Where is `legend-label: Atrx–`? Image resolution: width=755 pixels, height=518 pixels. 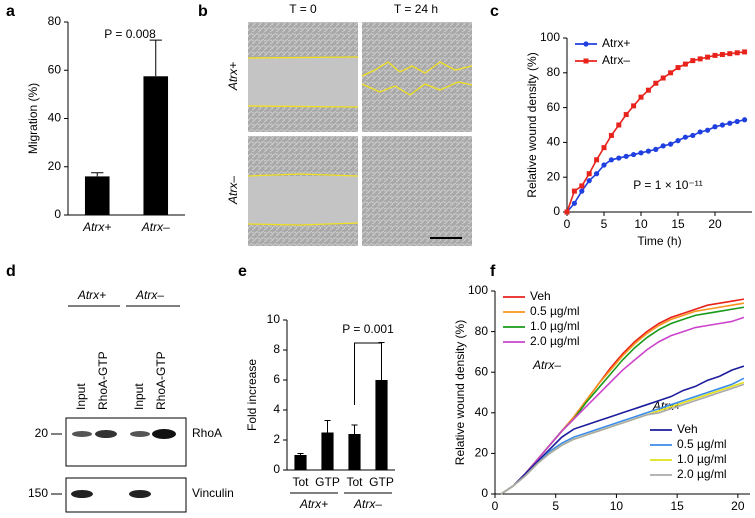 legend-label: Atrx– is located at coordinates (616, 60).